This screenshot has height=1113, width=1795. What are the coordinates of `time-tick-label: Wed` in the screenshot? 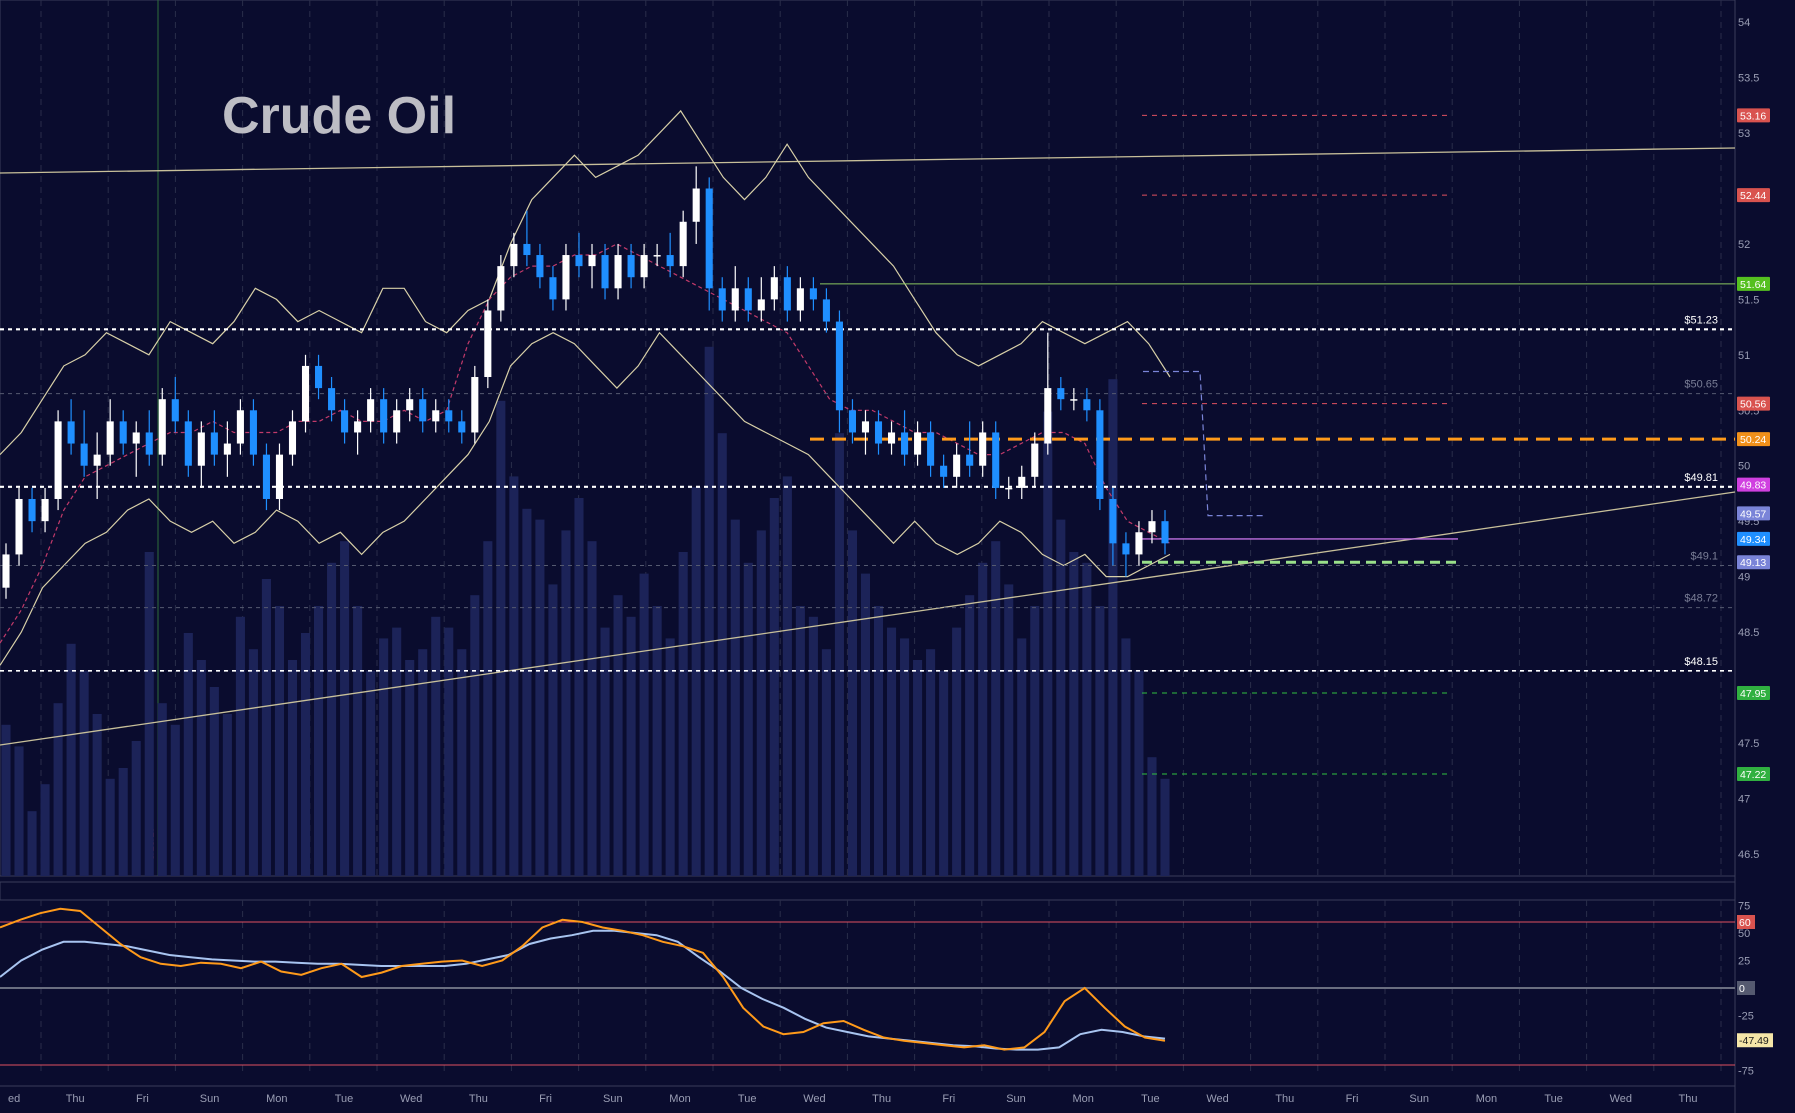 It's located at (1217, 1099).